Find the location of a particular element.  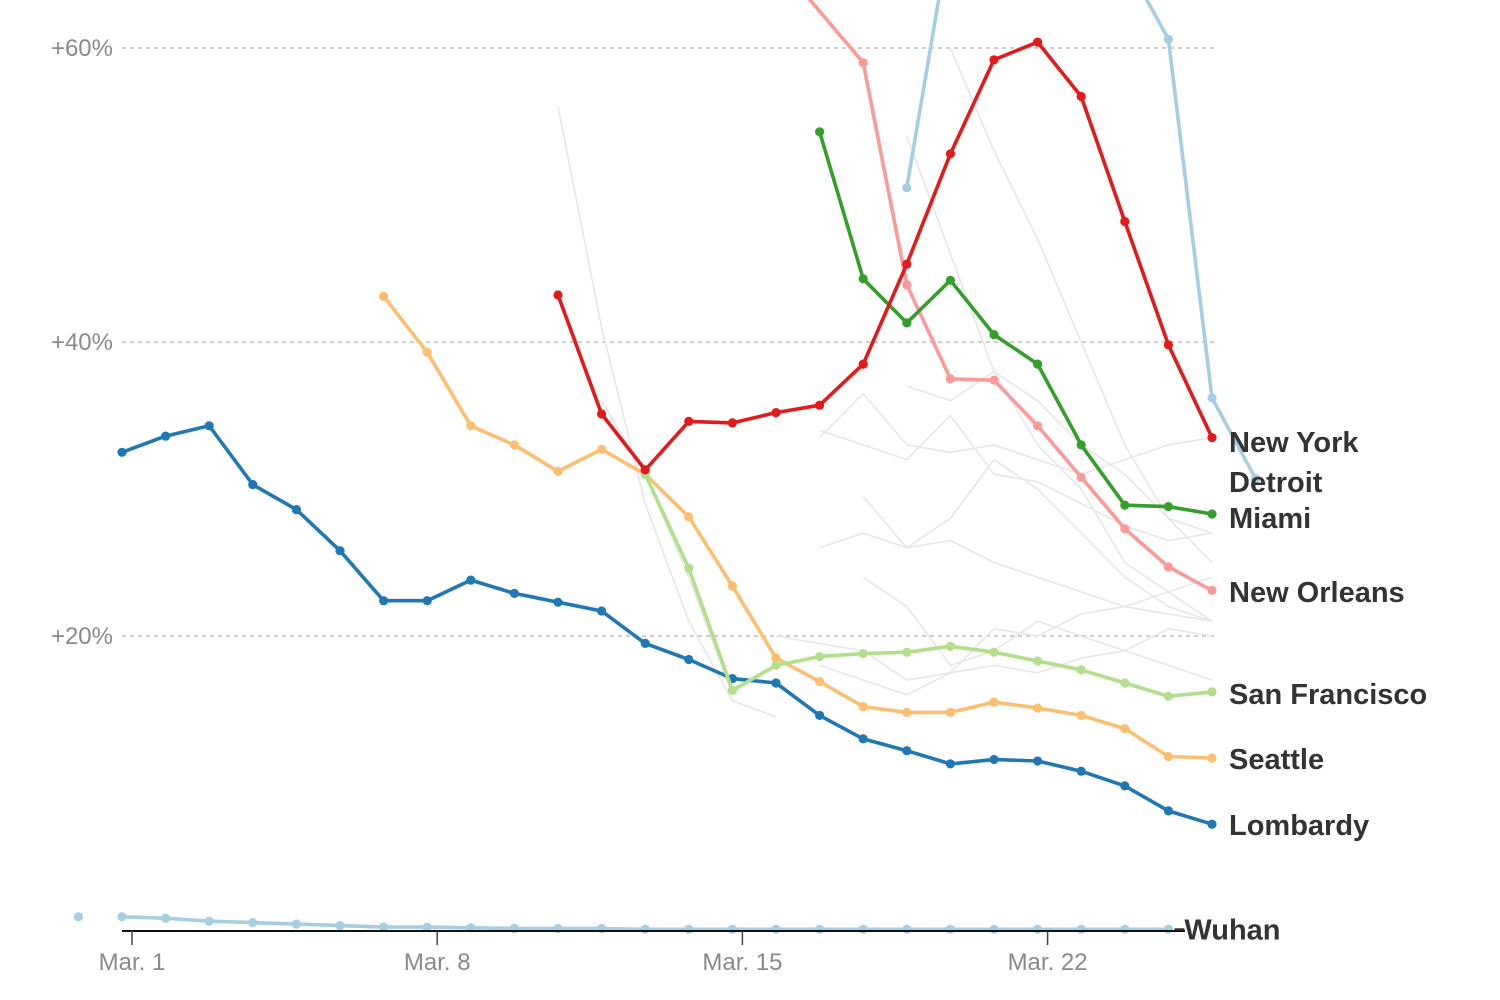

series-label-detroit: Detroit is located at coordinates (1276, 483).